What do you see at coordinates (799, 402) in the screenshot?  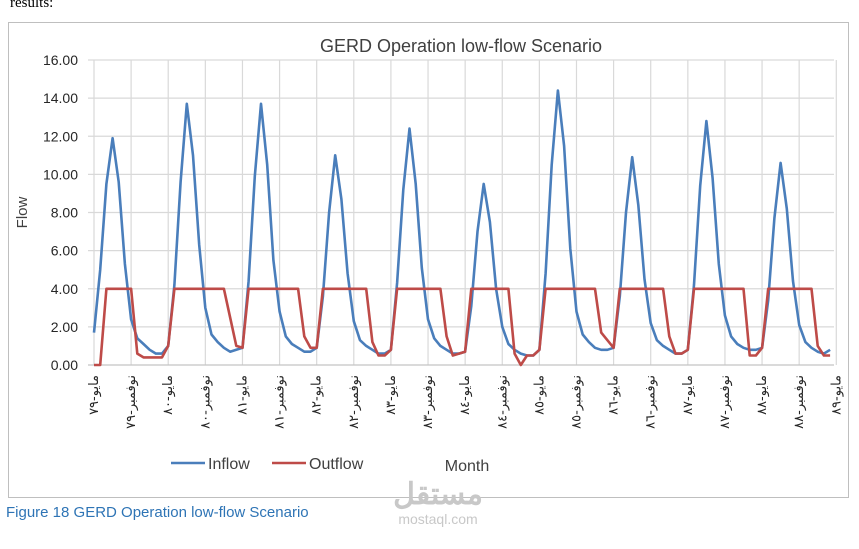 I see `x-tick-label: نوفمبر-٨٨` at bounding box center [799, 402].